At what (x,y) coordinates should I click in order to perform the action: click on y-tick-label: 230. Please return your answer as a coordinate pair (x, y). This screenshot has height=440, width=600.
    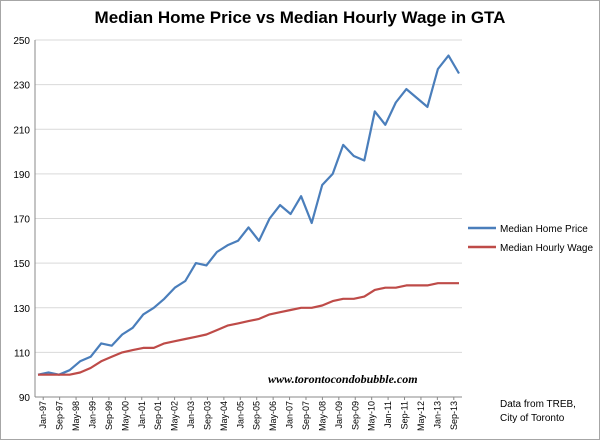
    Looking at the image, I should click on (21, 86).